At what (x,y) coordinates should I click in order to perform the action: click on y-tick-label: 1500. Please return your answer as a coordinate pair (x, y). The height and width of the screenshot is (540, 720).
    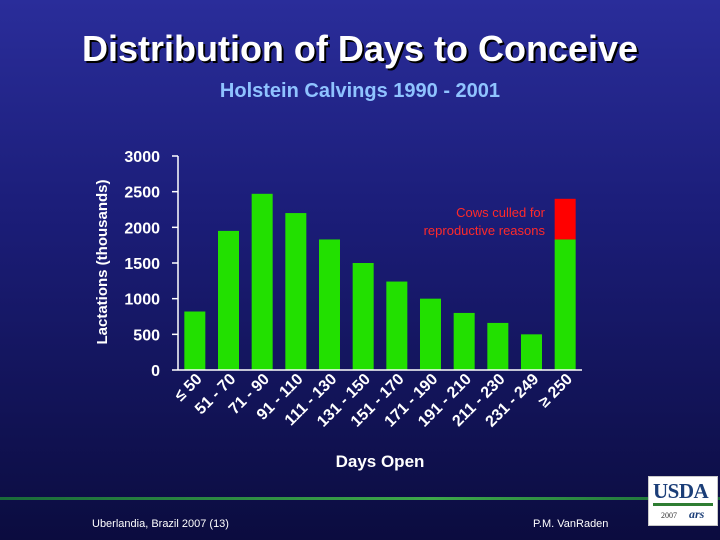
    Looking at the image, I should click on (142, 264).